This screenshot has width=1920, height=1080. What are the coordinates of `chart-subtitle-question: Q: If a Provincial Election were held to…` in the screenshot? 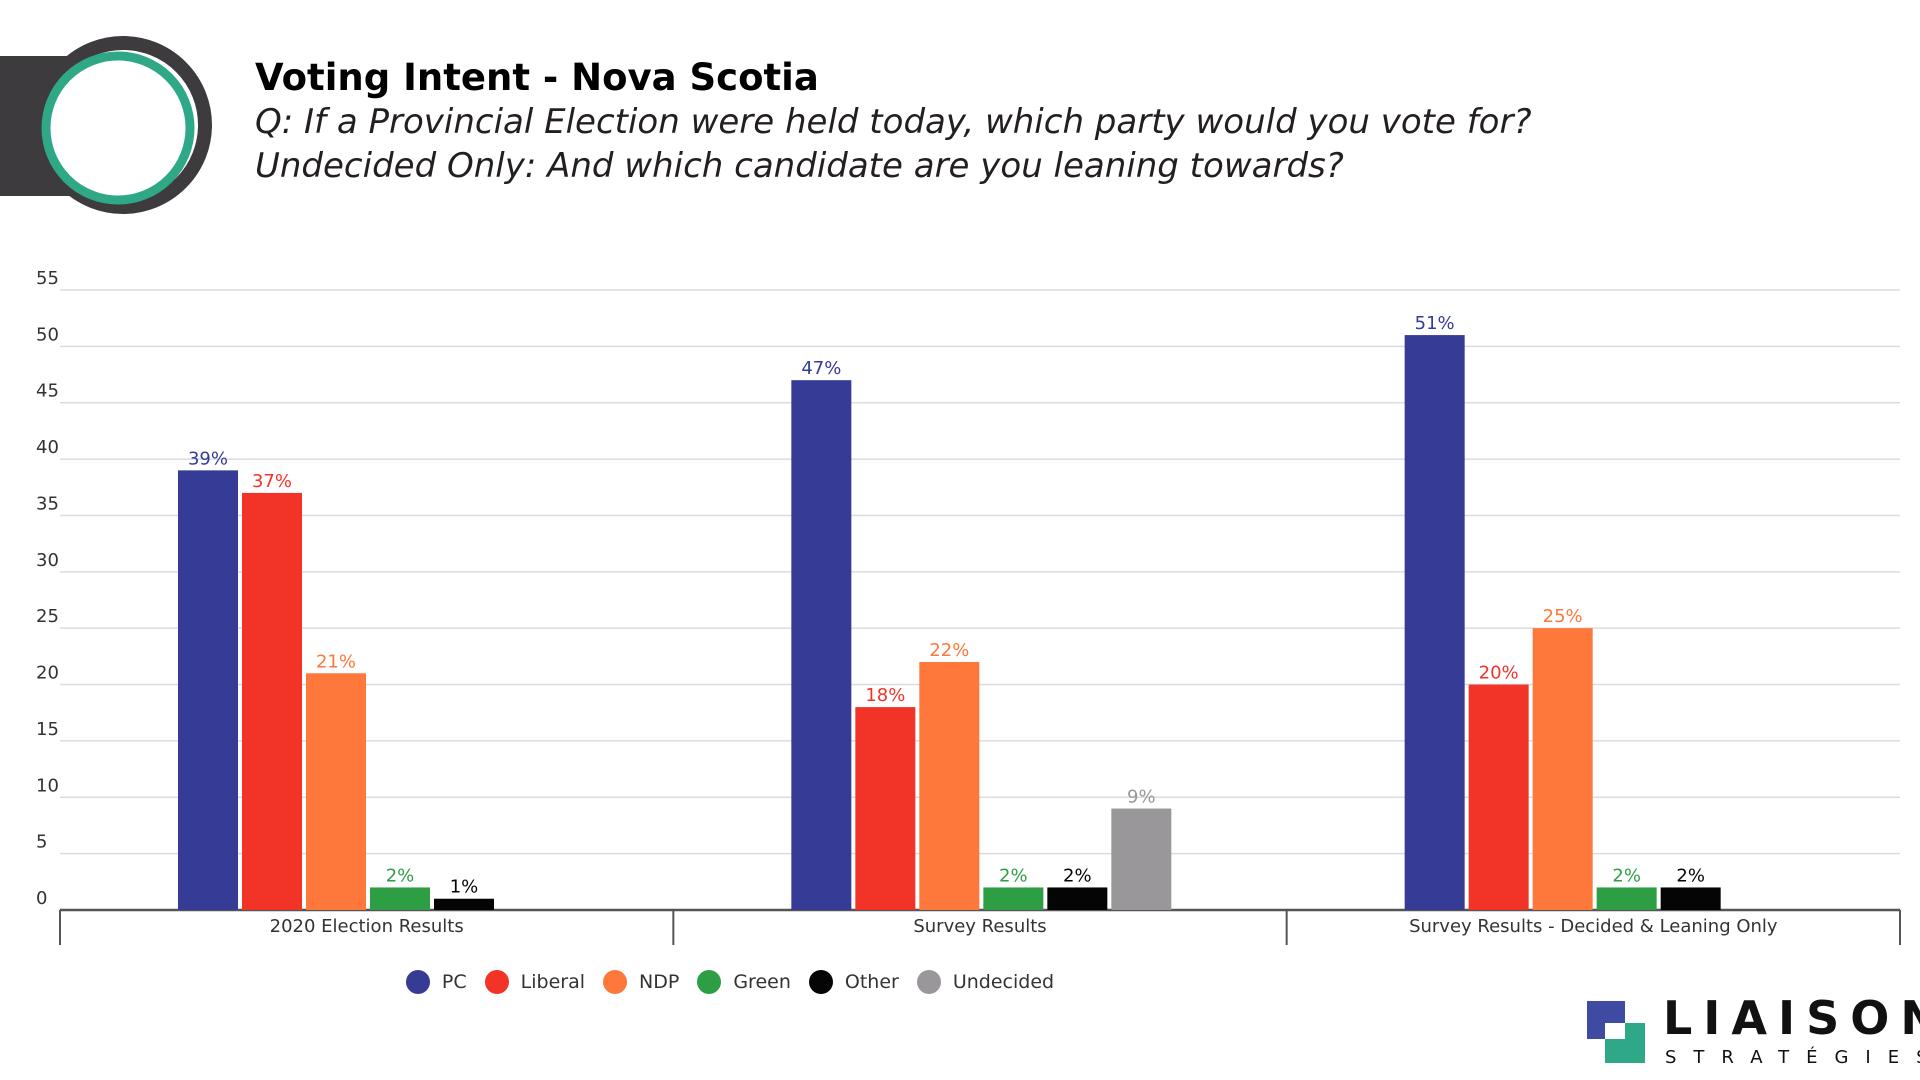 It's located at (893, 122).